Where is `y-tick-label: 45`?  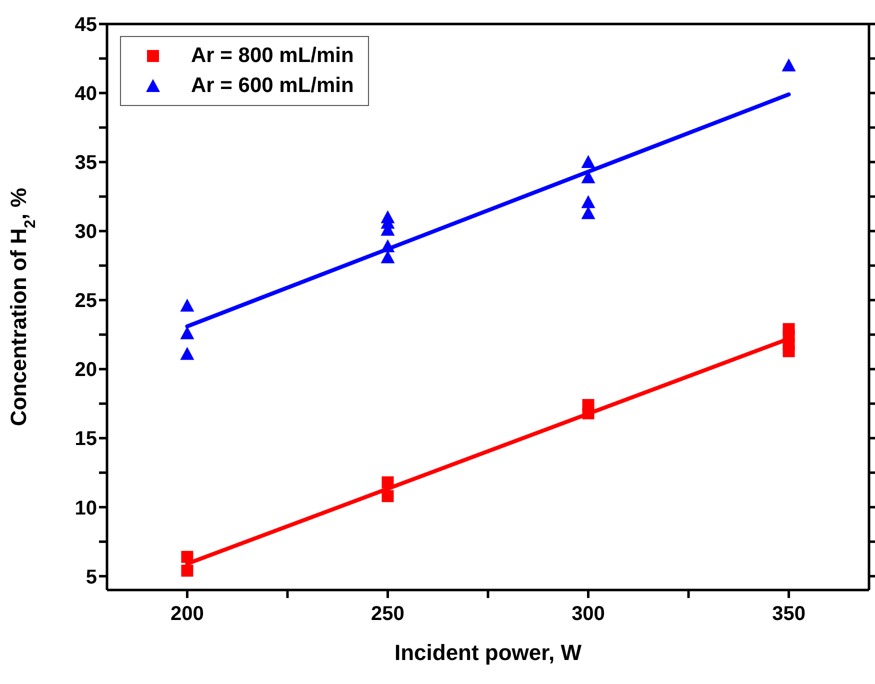
y-tick-label: 45 is located at coordinates (85, 25).